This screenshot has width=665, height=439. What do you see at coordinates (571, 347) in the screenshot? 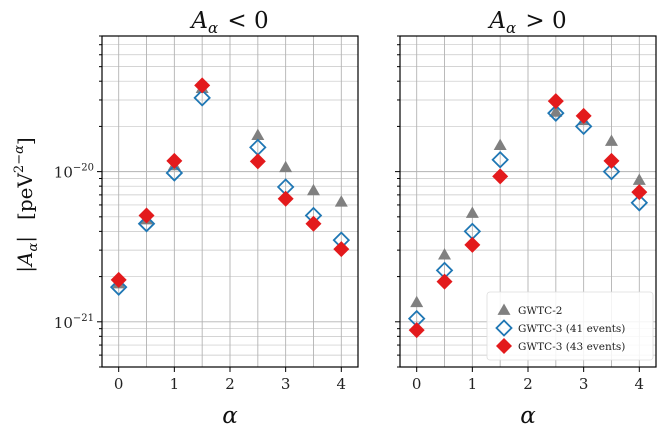
I see `legend-label: GWTC-3 (43 events)` at bounding box center [571, 347].